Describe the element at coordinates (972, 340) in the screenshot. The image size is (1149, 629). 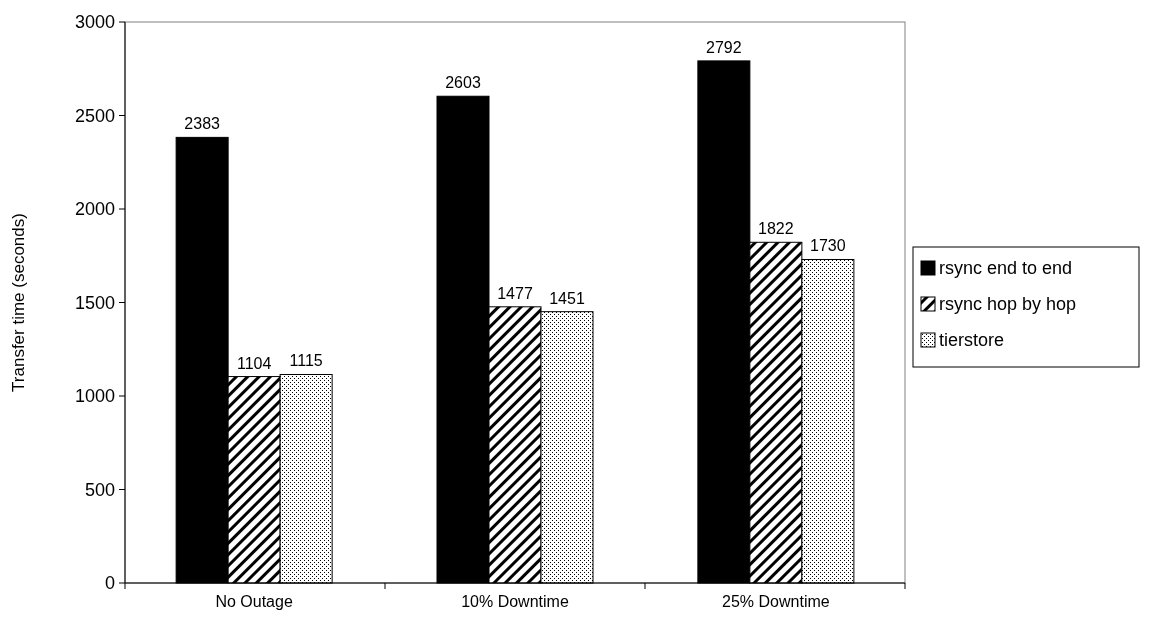
I see `legend-label: tierstore` at that location.